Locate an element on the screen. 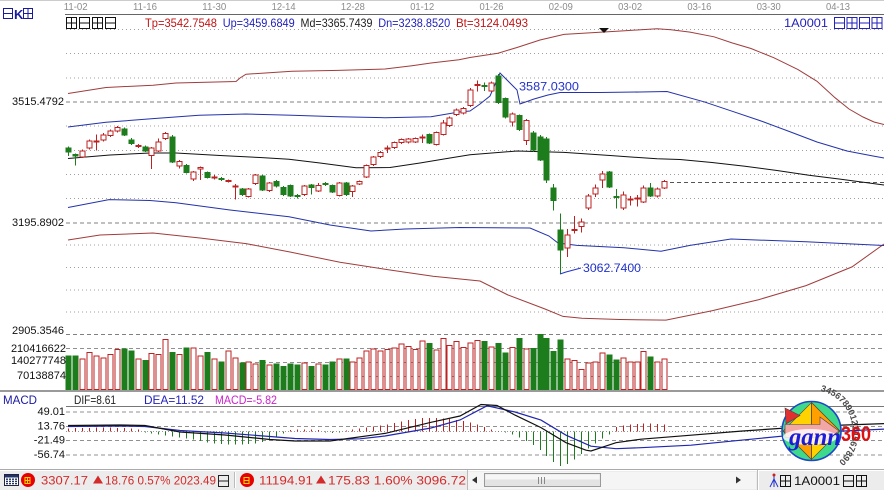  svg-text: DIF=8.61 is located at coordinates (95, 400).